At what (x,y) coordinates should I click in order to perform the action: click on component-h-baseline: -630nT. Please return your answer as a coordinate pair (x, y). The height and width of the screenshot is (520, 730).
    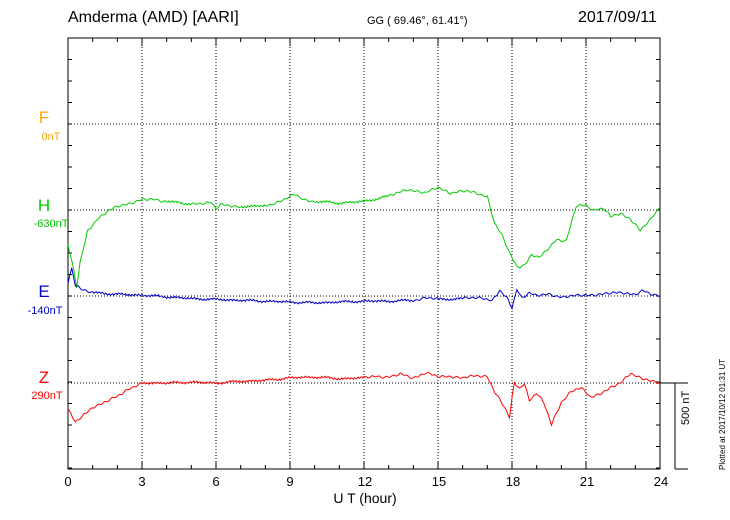
    Looking at the image, I should click on (51, 224).